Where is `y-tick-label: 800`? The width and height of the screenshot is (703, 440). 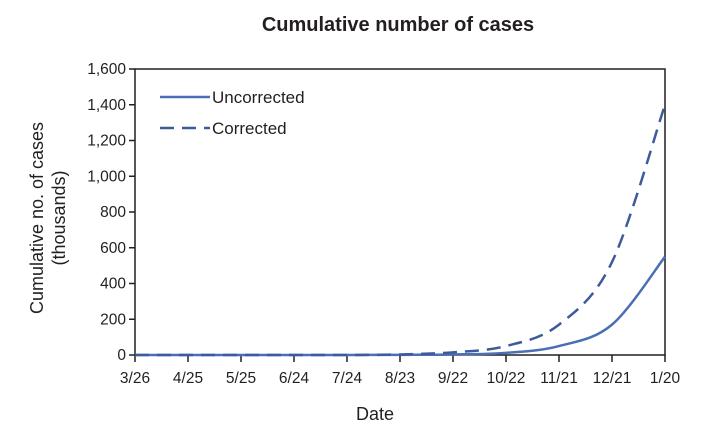 y-tick-label: 800 is located at coordinates (113, 212).